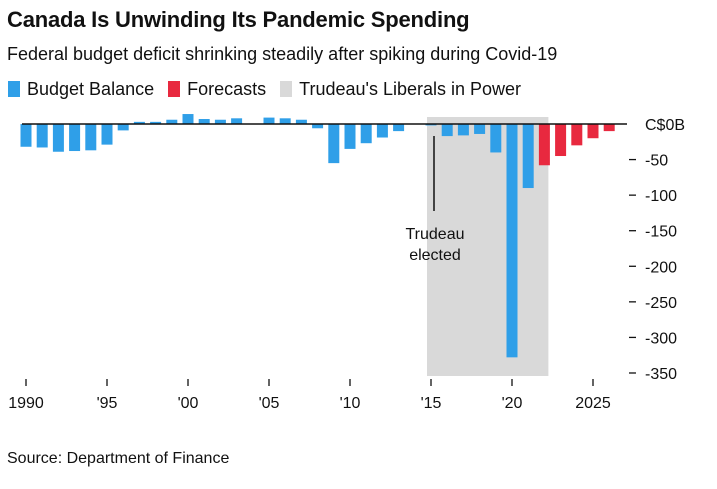  What do you see at coordinates (661, 374) in the screenshot?
I see `y-tick-label: -350` at bounding box center [661, 374].